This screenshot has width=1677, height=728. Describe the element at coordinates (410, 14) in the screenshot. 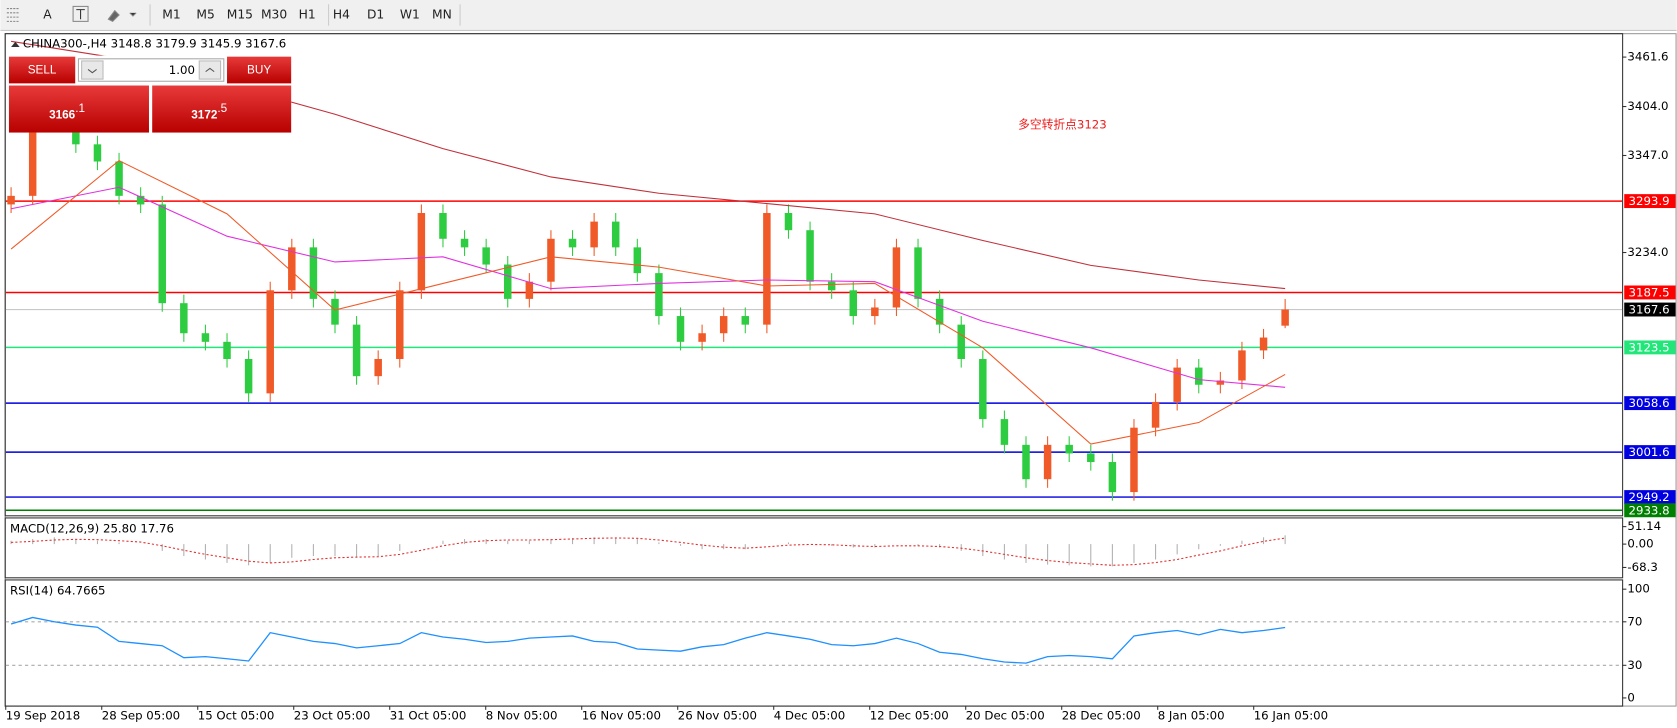

I see `toolbar-button: W1` at that location.